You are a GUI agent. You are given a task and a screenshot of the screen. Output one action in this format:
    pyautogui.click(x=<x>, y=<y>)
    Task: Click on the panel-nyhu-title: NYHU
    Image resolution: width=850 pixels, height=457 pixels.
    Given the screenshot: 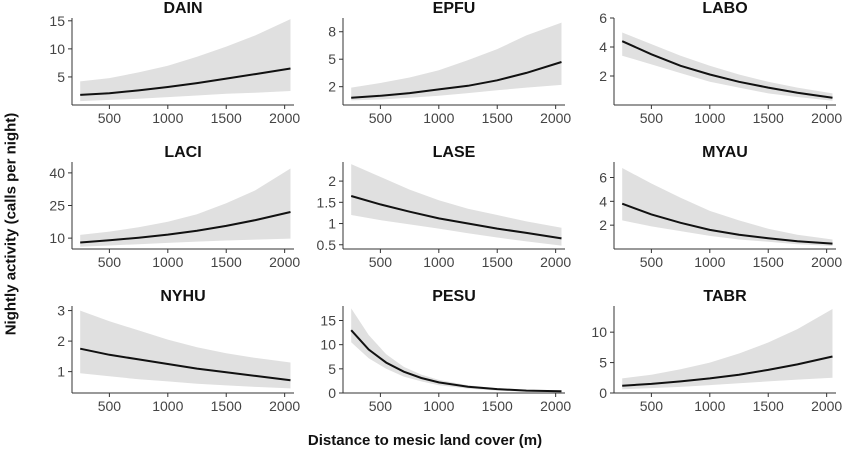 What is the action you would take?
    pyautogui.click(x=182, y=296)
    